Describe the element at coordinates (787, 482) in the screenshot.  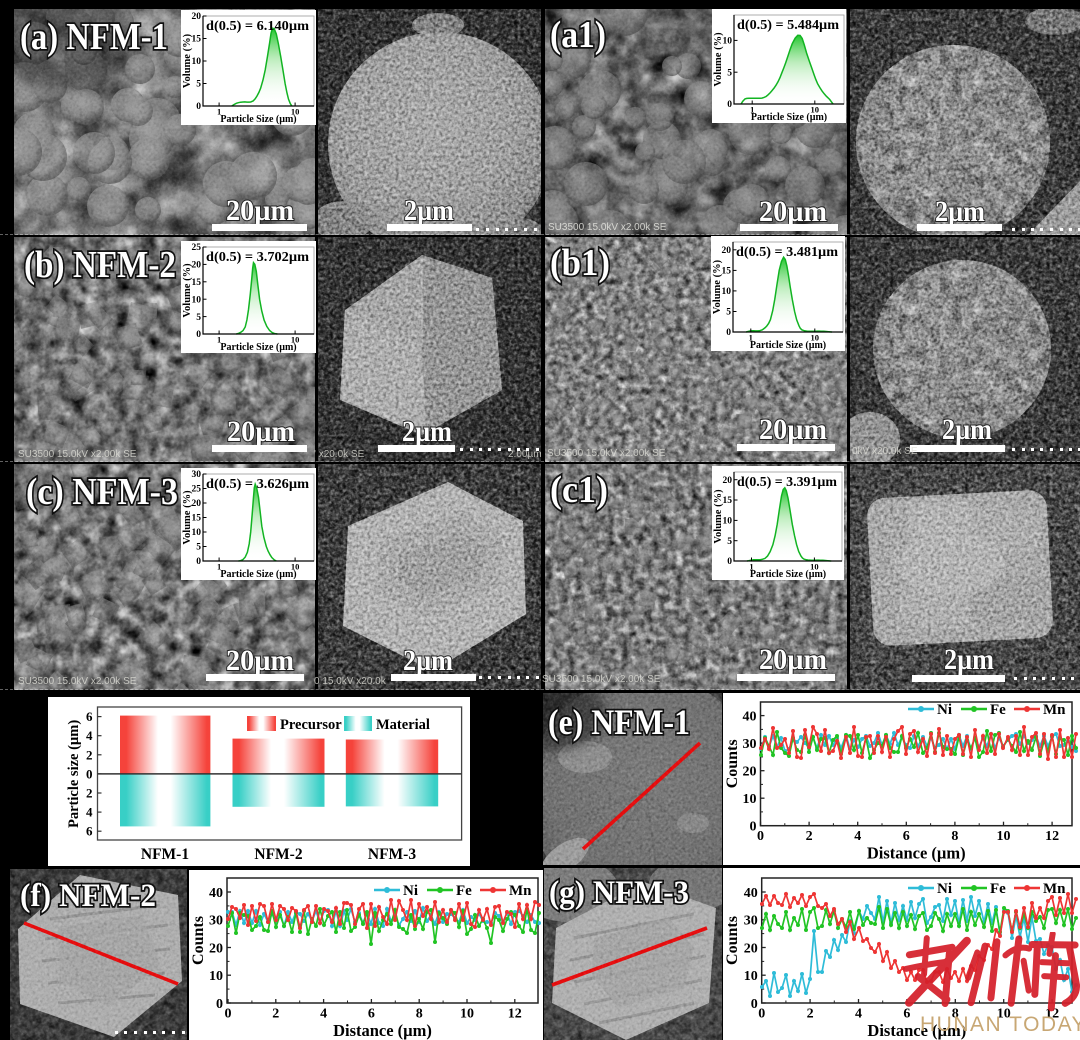
I see `svg-text: d(0.5) = 3.391µm` at that location.